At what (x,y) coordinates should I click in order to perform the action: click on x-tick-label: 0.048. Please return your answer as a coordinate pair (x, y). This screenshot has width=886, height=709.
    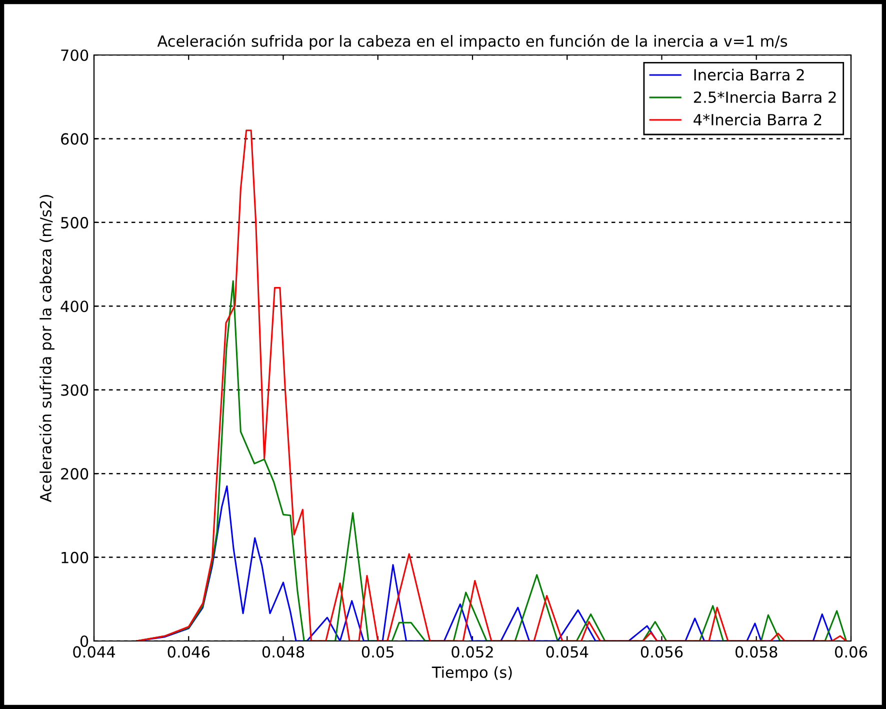
    Looking at the image, I should click on (283, 652).